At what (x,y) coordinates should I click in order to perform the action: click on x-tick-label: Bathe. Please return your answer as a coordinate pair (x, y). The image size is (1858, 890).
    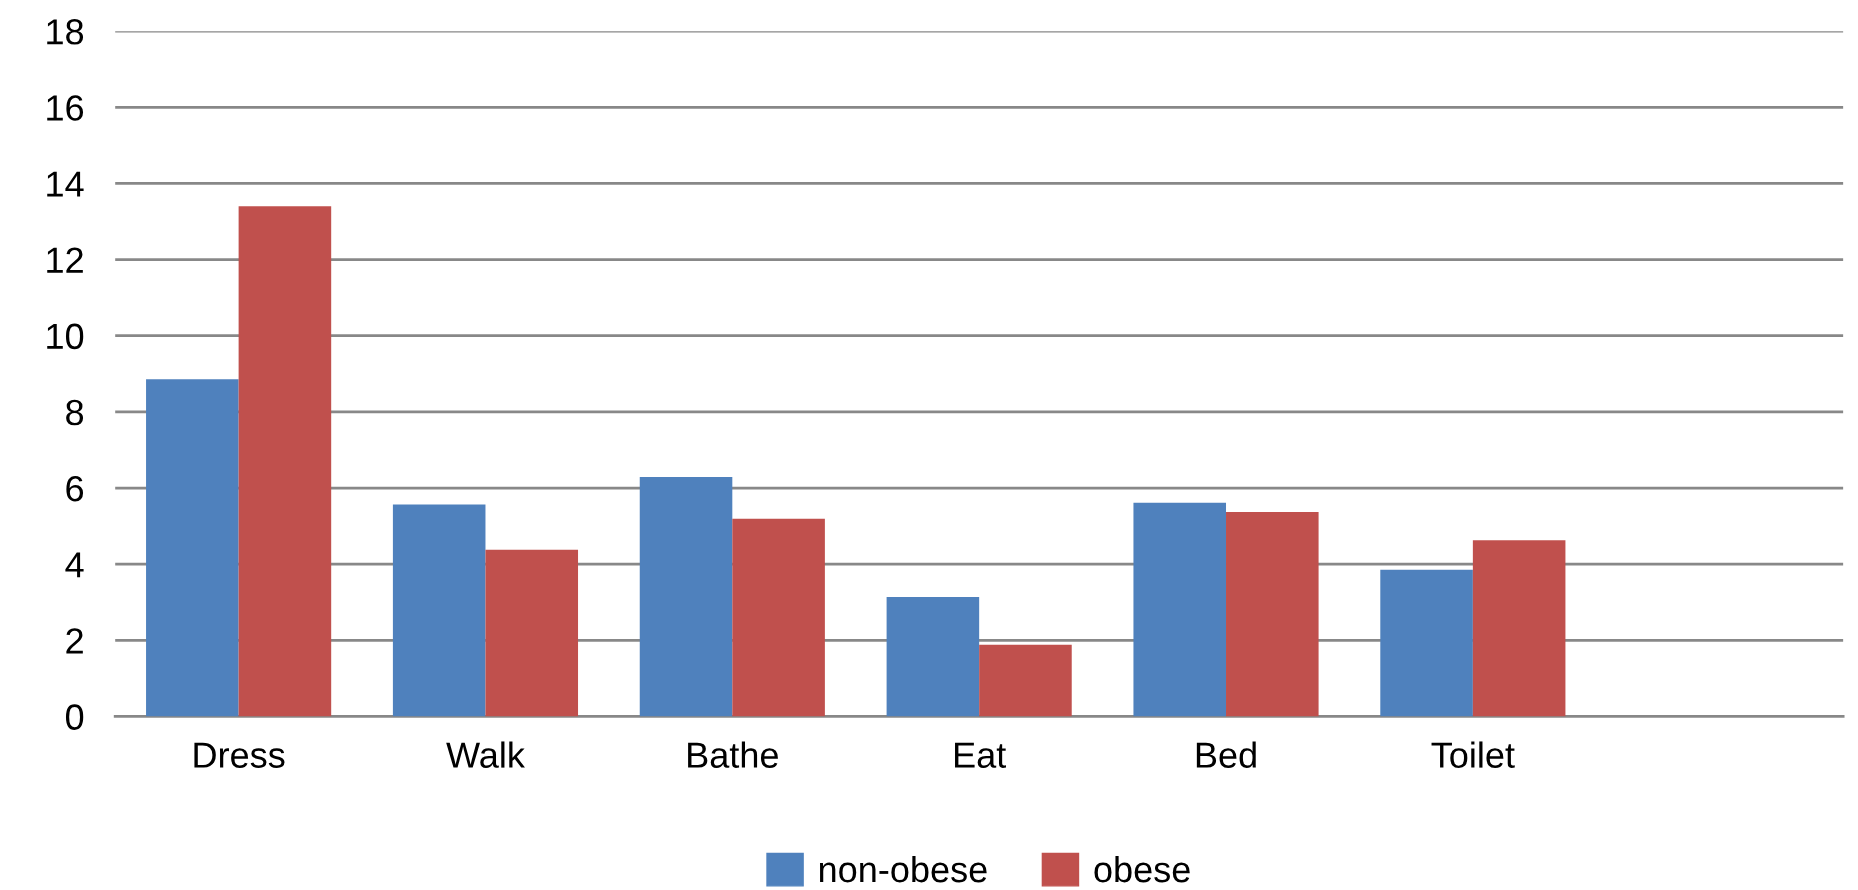
    Looking at the image, I should click on (733, 754).